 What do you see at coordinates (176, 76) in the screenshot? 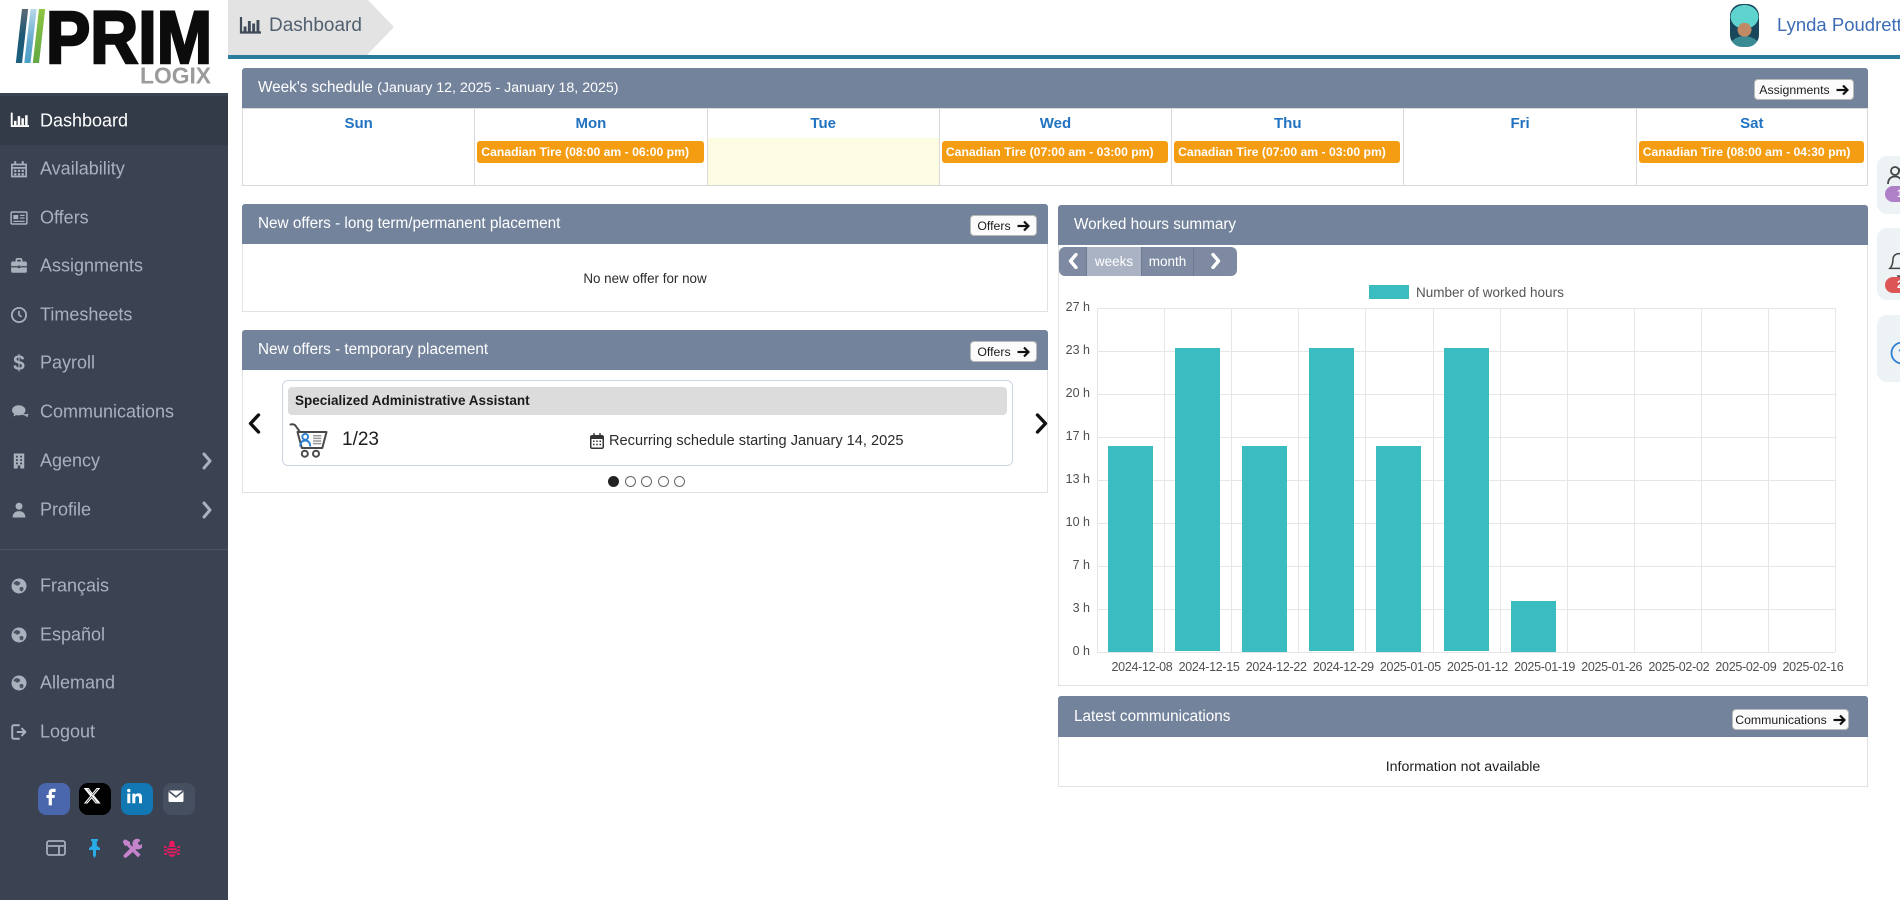
I see `svg-text: LOGIX` at bounding box center [176, 76].